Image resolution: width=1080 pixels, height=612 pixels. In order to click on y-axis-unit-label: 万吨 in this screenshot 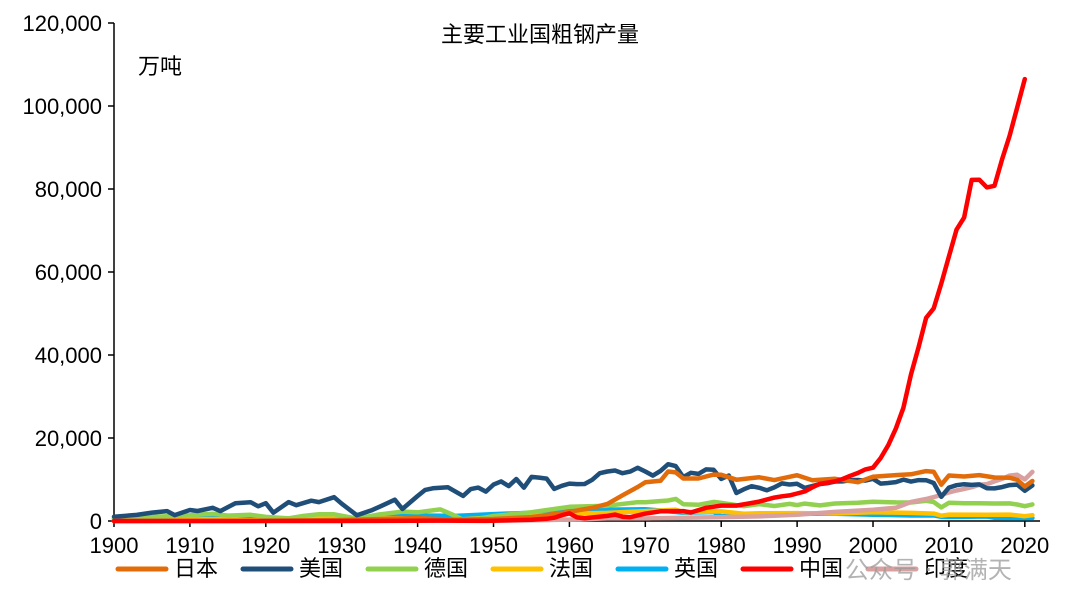, I will do `click(160, 67)`.